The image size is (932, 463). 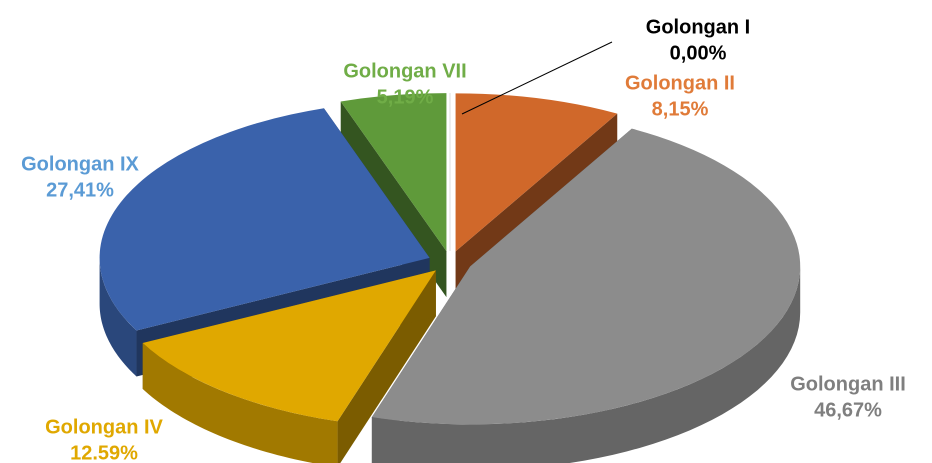 I want to click on slice-label: Golongan IX, so click(x=80, y=164).